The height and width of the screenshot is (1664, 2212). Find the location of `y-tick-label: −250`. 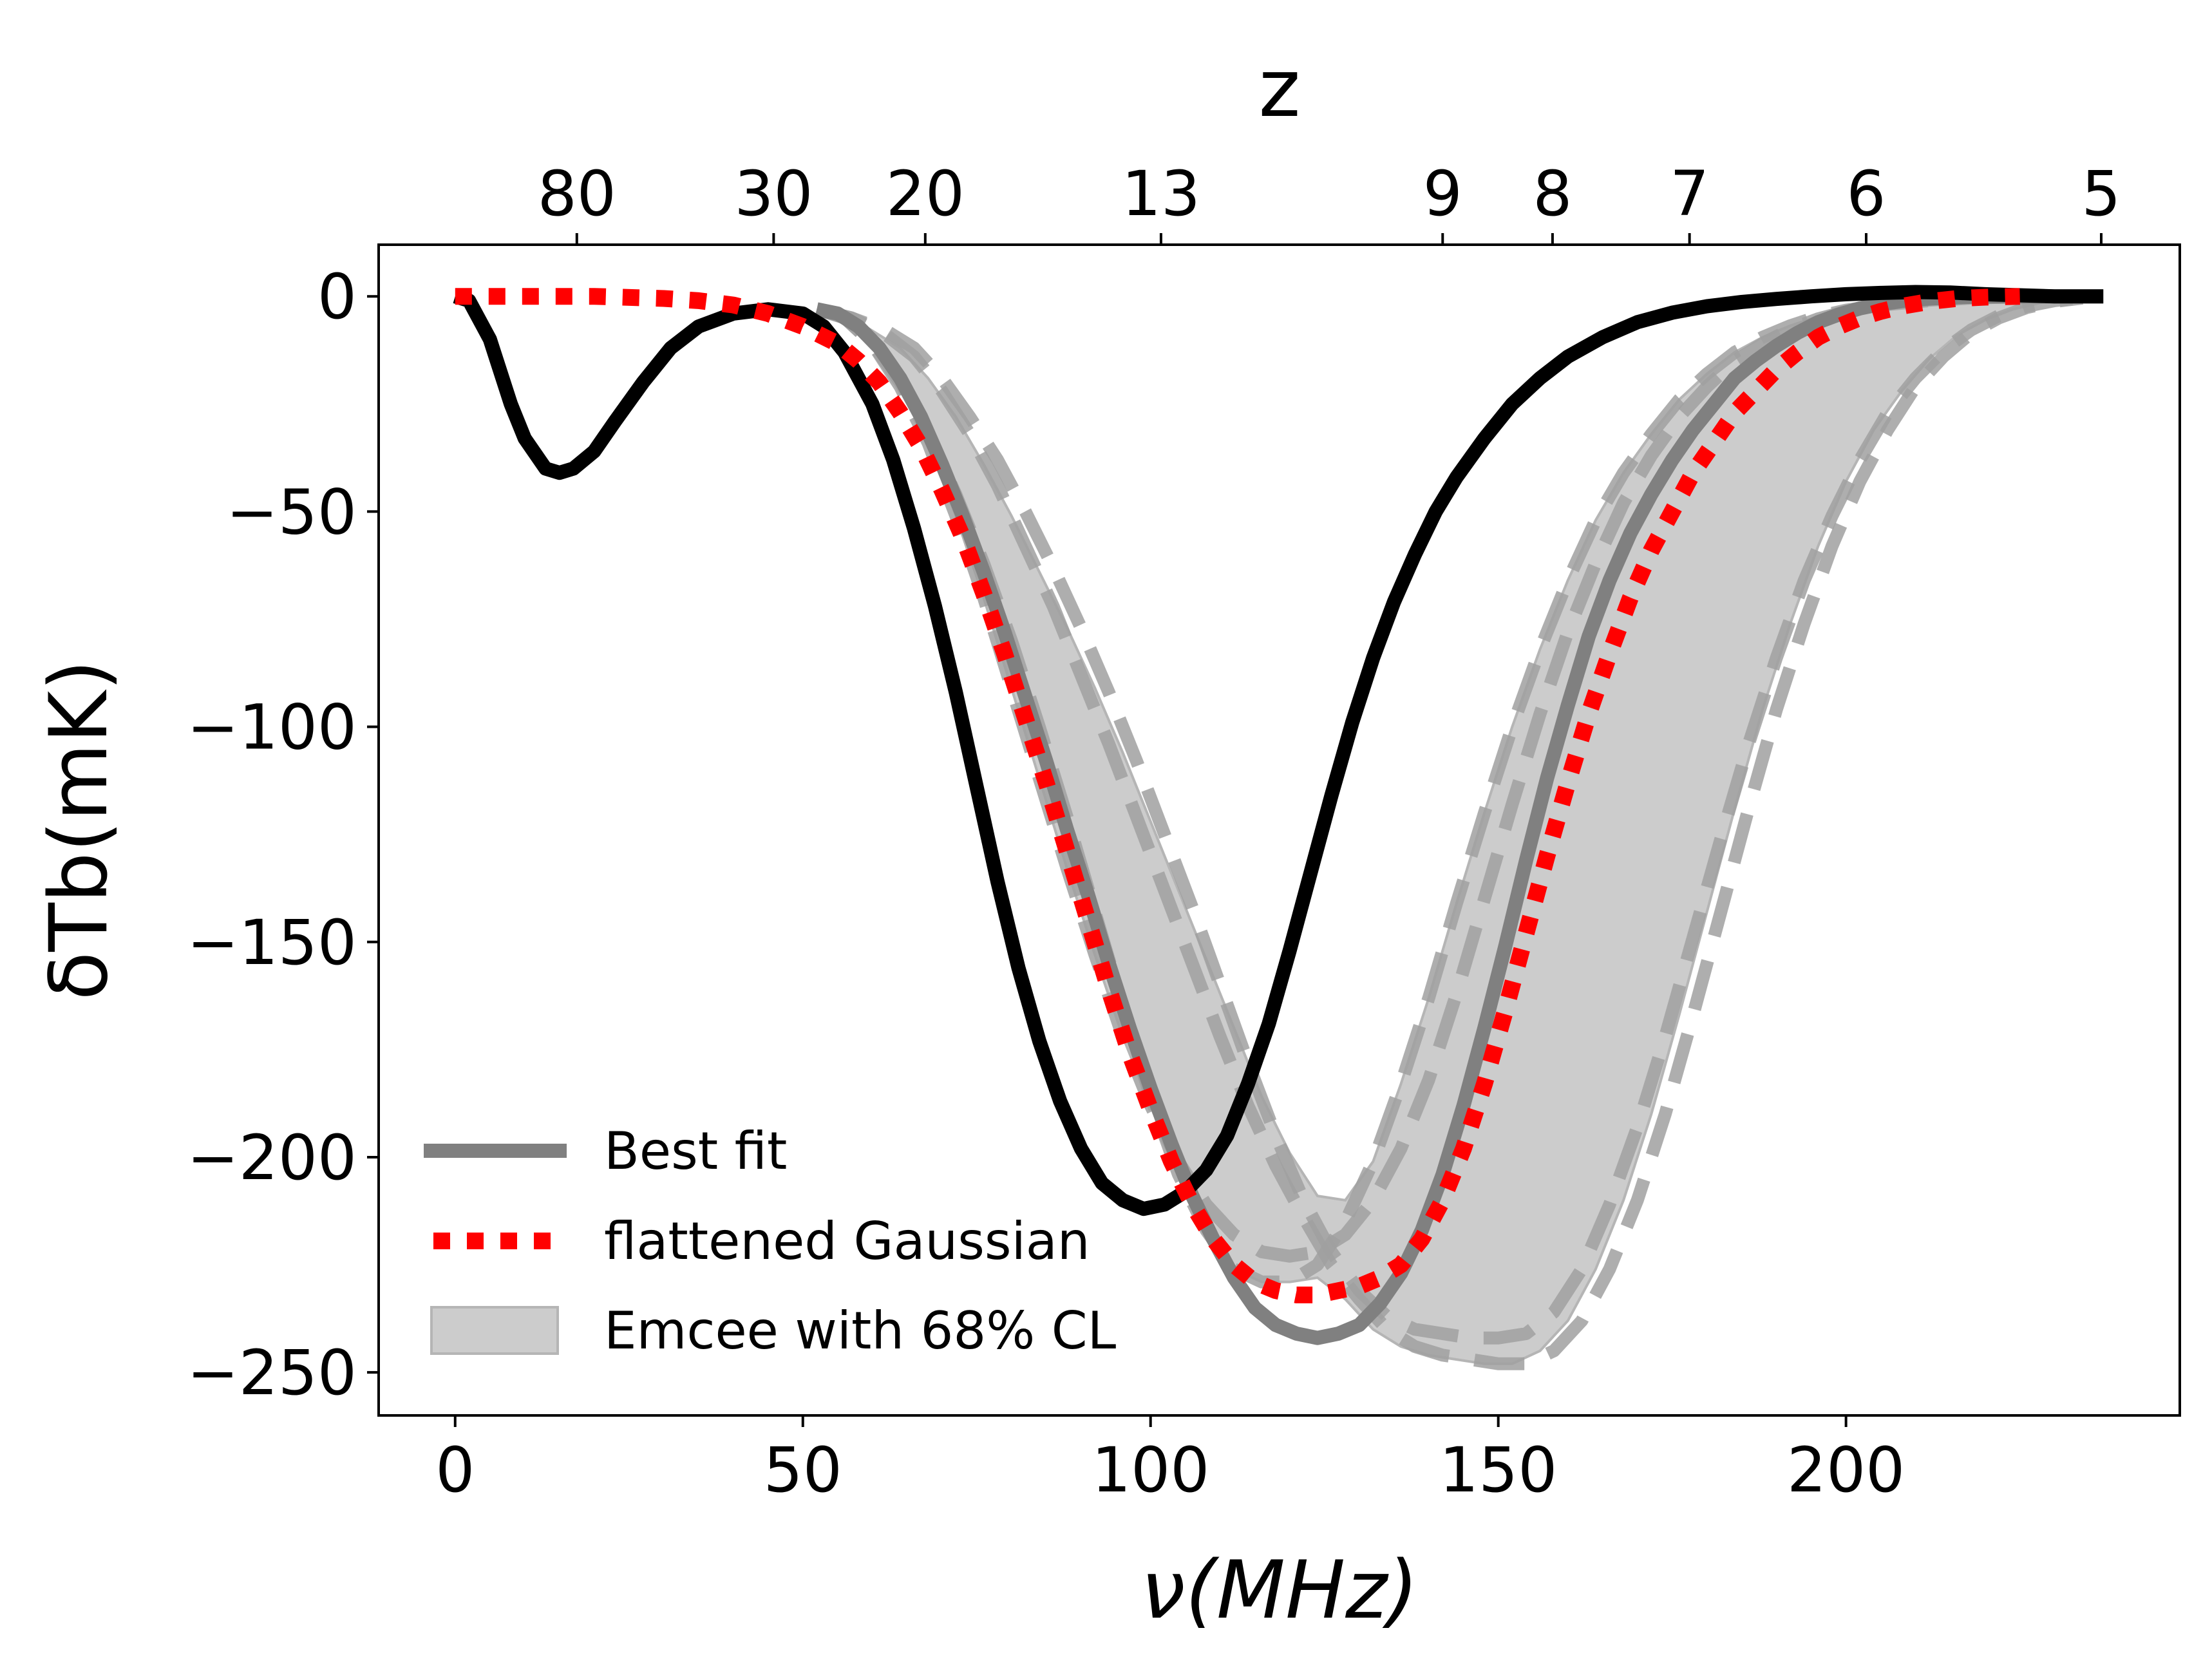

y-tick-label: −250 is located at coordinates (272, 1373).